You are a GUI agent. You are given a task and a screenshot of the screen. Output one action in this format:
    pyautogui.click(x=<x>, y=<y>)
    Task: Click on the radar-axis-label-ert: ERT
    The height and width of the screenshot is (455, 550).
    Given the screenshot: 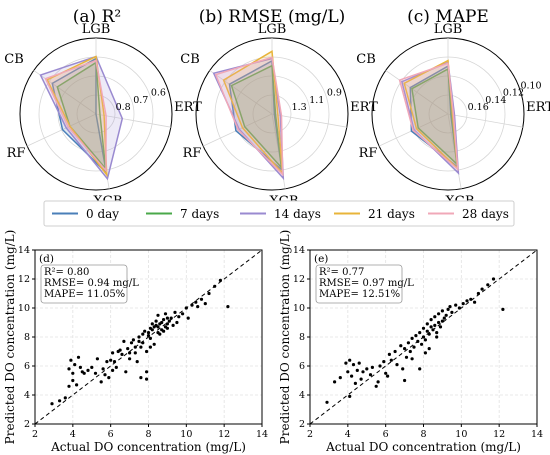 What is the action you would take?
    pyautogui.click(x=188, y=107)
    